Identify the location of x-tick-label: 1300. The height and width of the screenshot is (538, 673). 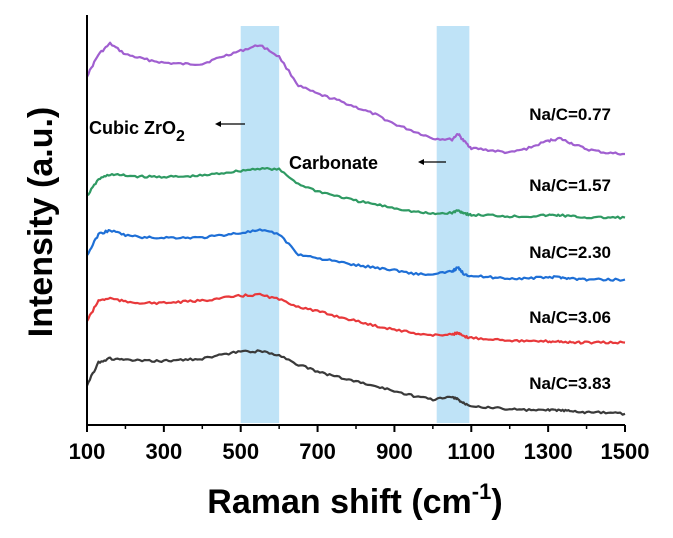
(548, 451).